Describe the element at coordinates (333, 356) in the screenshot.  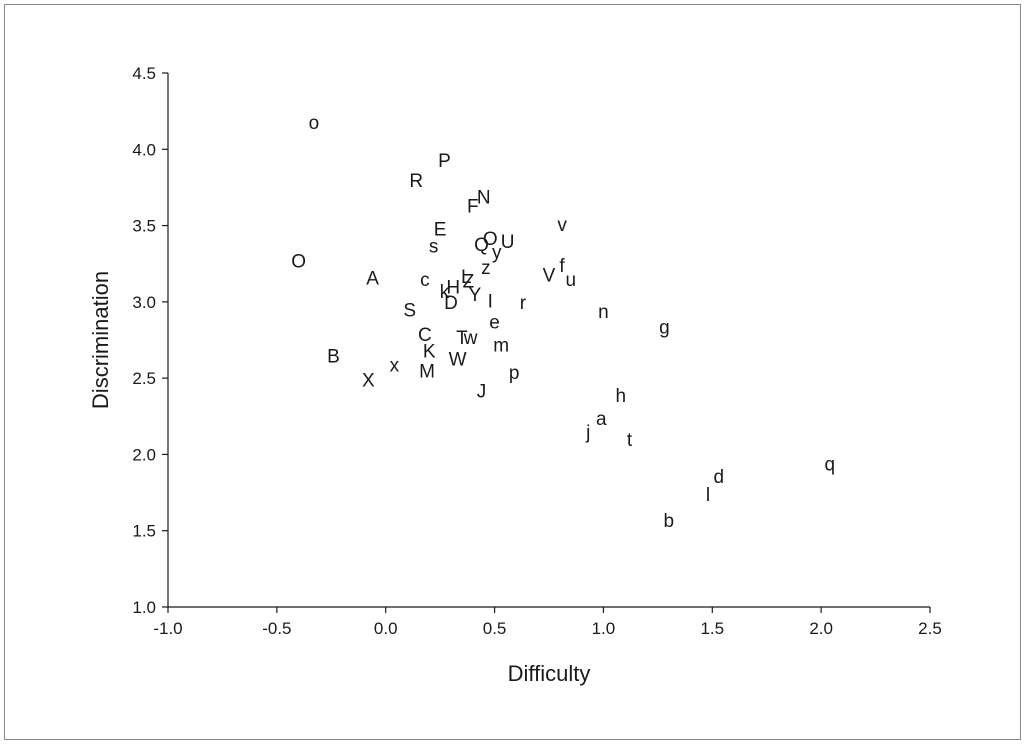
I see `data-point-B: B` at that location.